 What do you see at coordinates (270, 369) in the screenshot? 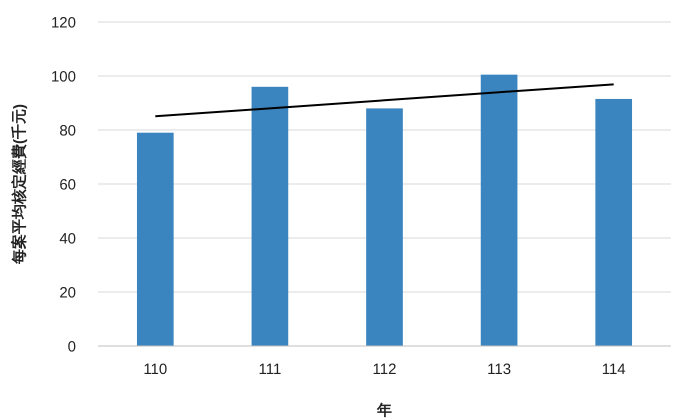
I see `x-tick-label: 111` at bounding box center [270, 369].